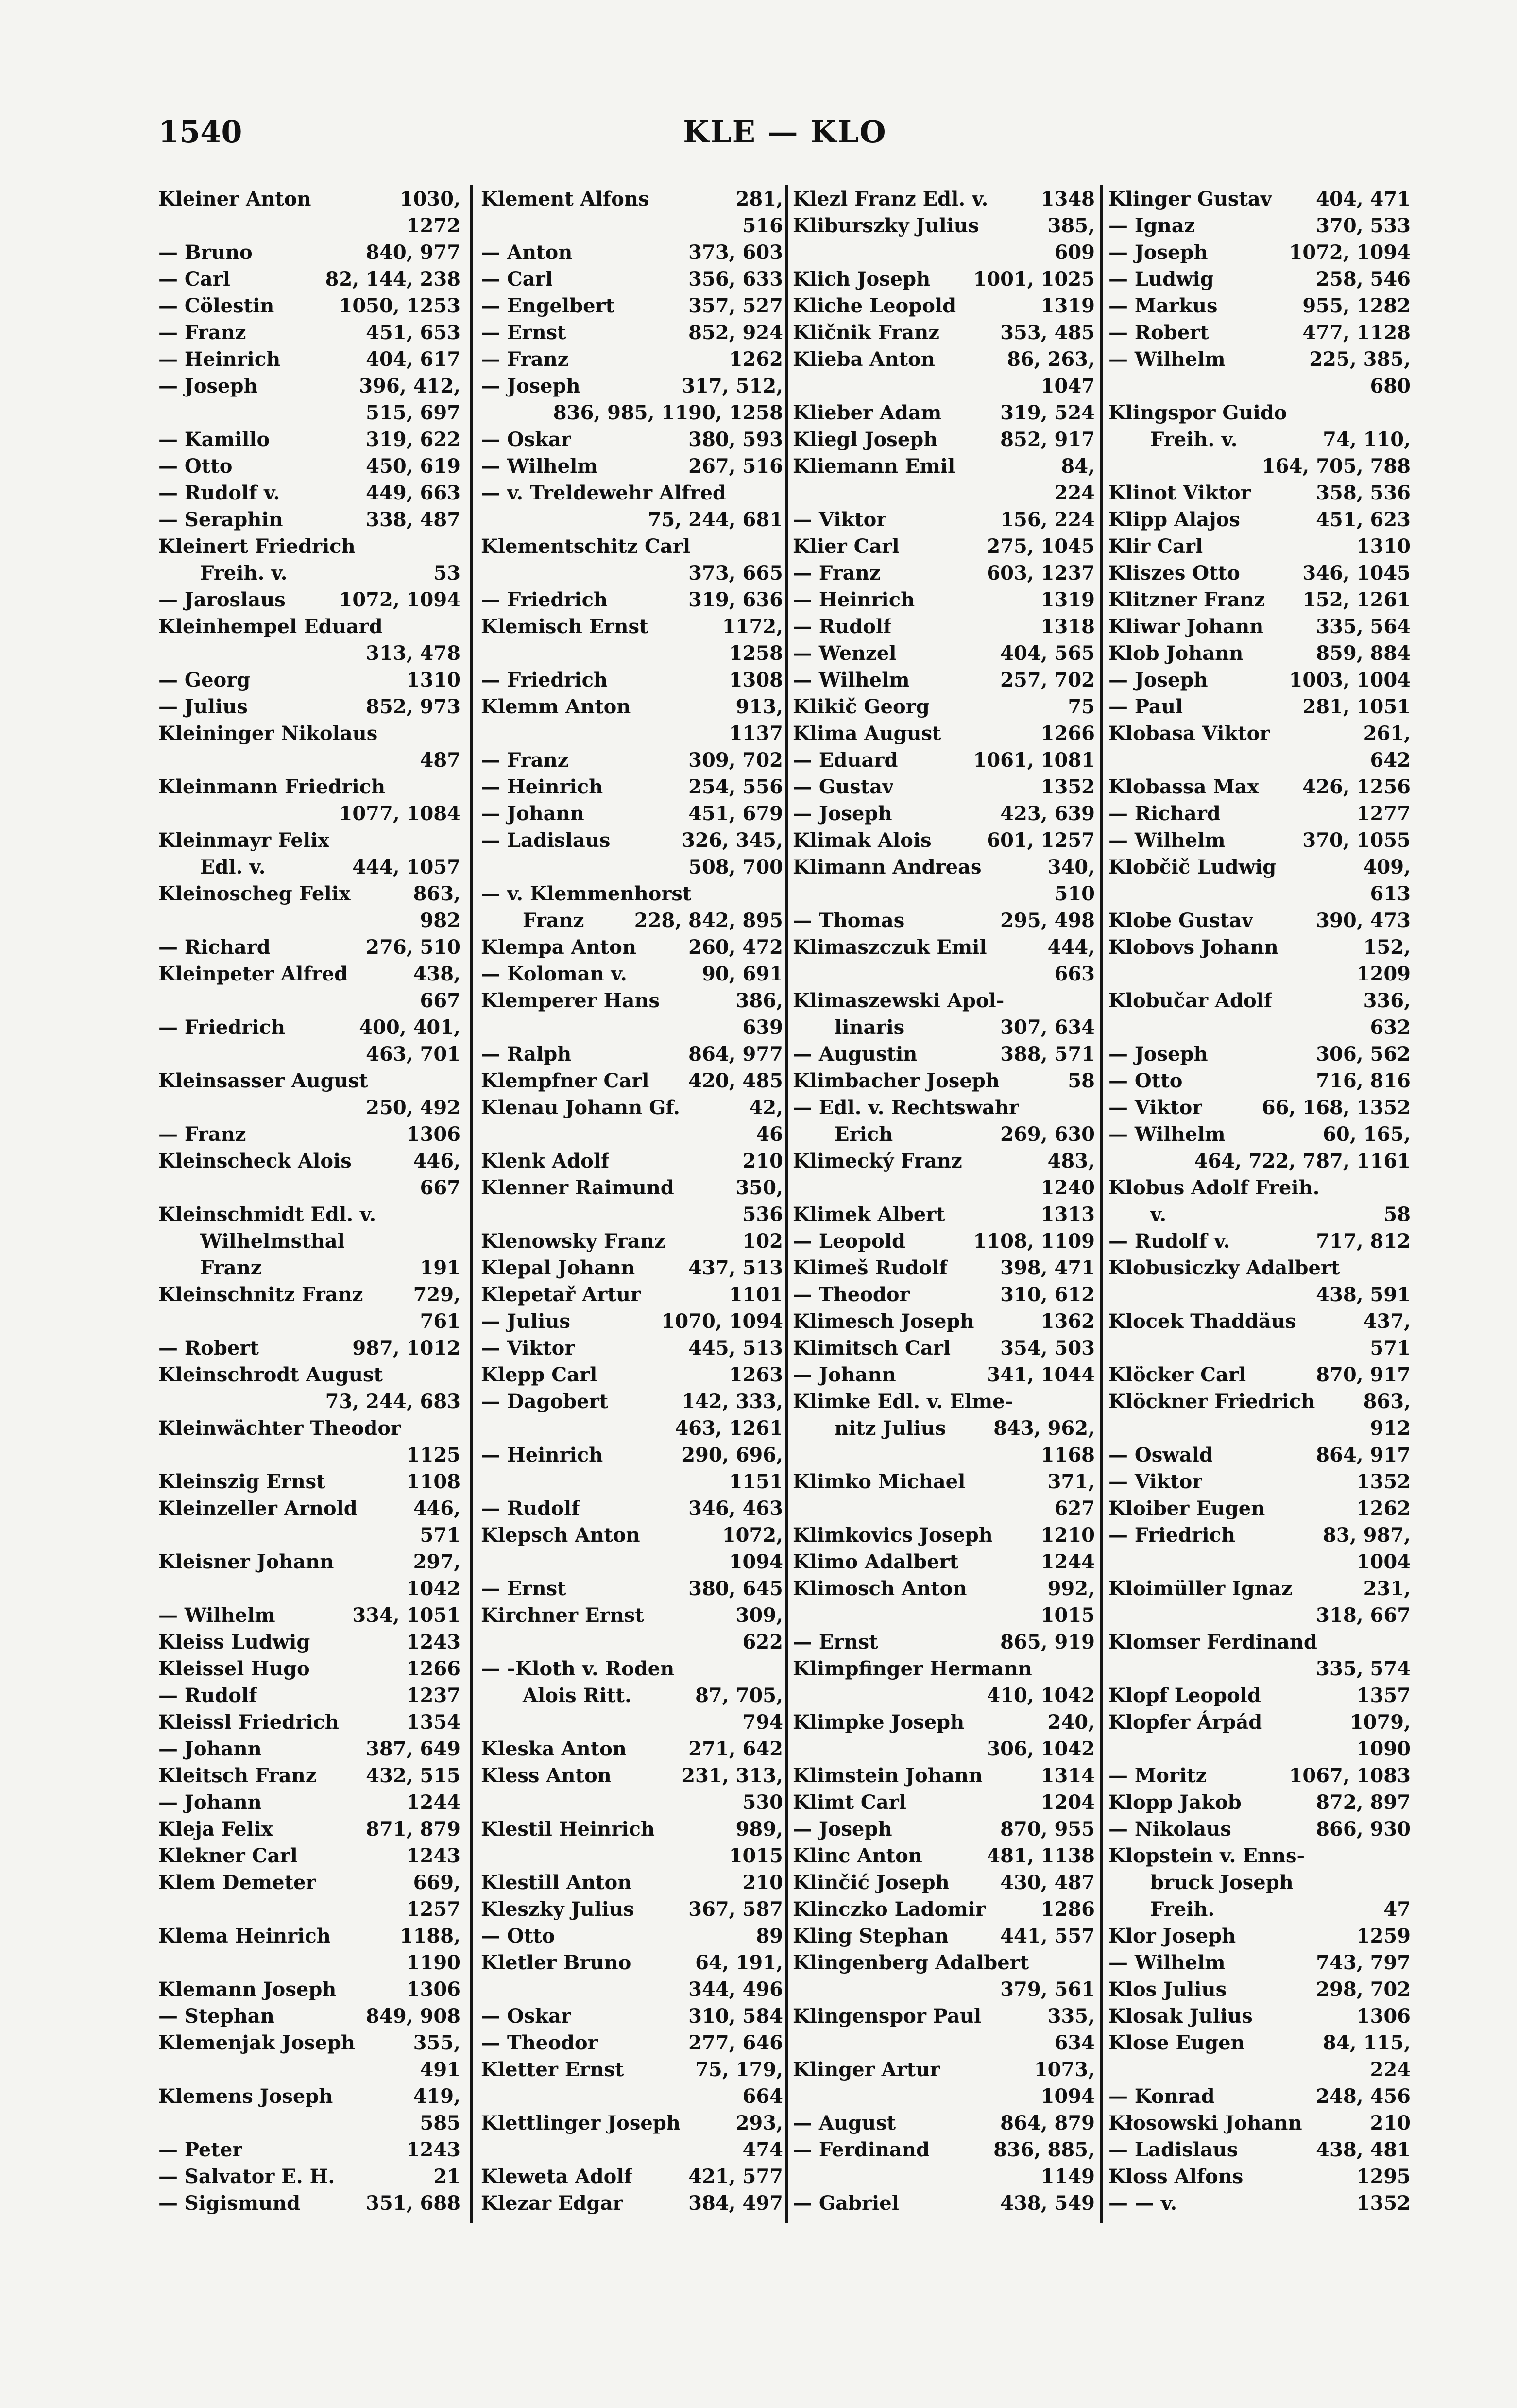 This screenshot has height=2408, width=1517. I want to click on entry-name: Kloiber Eugen, so click(1187, 1508).